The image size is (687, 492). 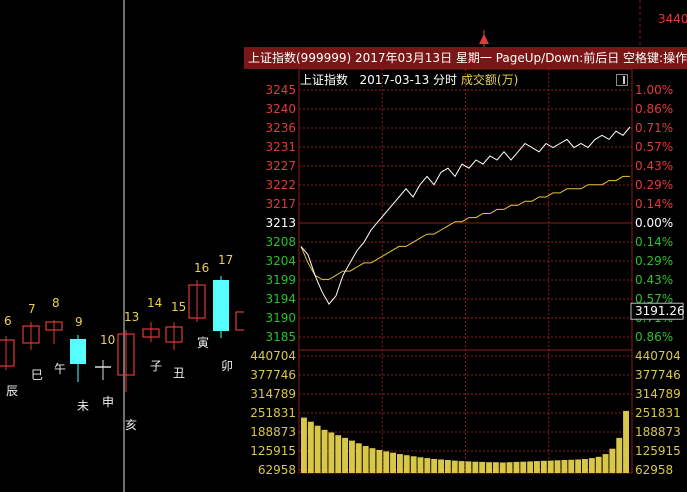 What do you see at coordinates (154, 303) in the screenshot?
I see `bg-candle-number: 14` at bounding box center [154, 303].